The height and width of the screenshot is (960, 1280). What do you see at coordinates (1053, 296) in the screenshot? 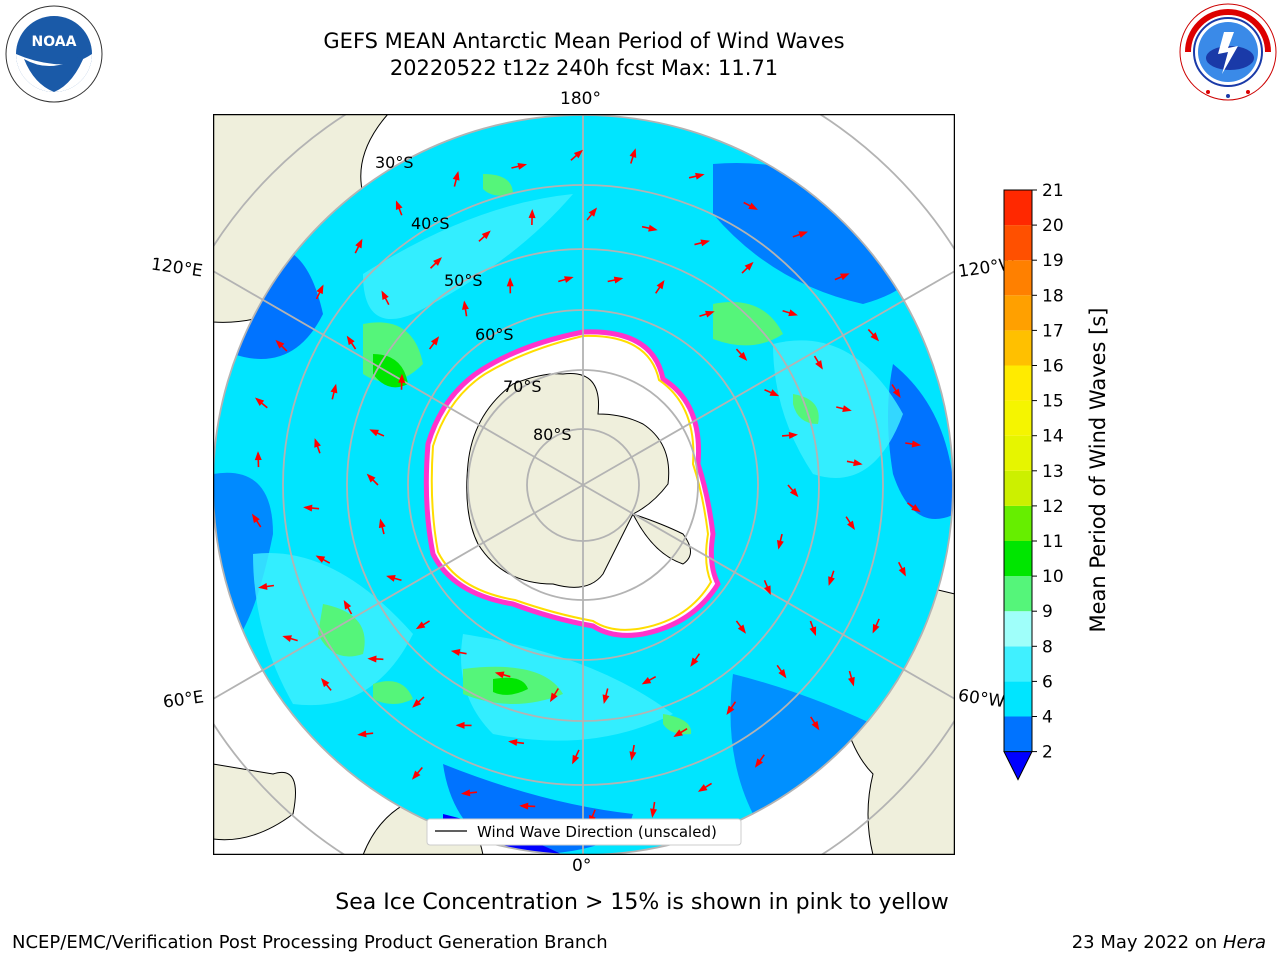
I see `colorbar-tick-label: 18` at bounding box center [1053, 296].